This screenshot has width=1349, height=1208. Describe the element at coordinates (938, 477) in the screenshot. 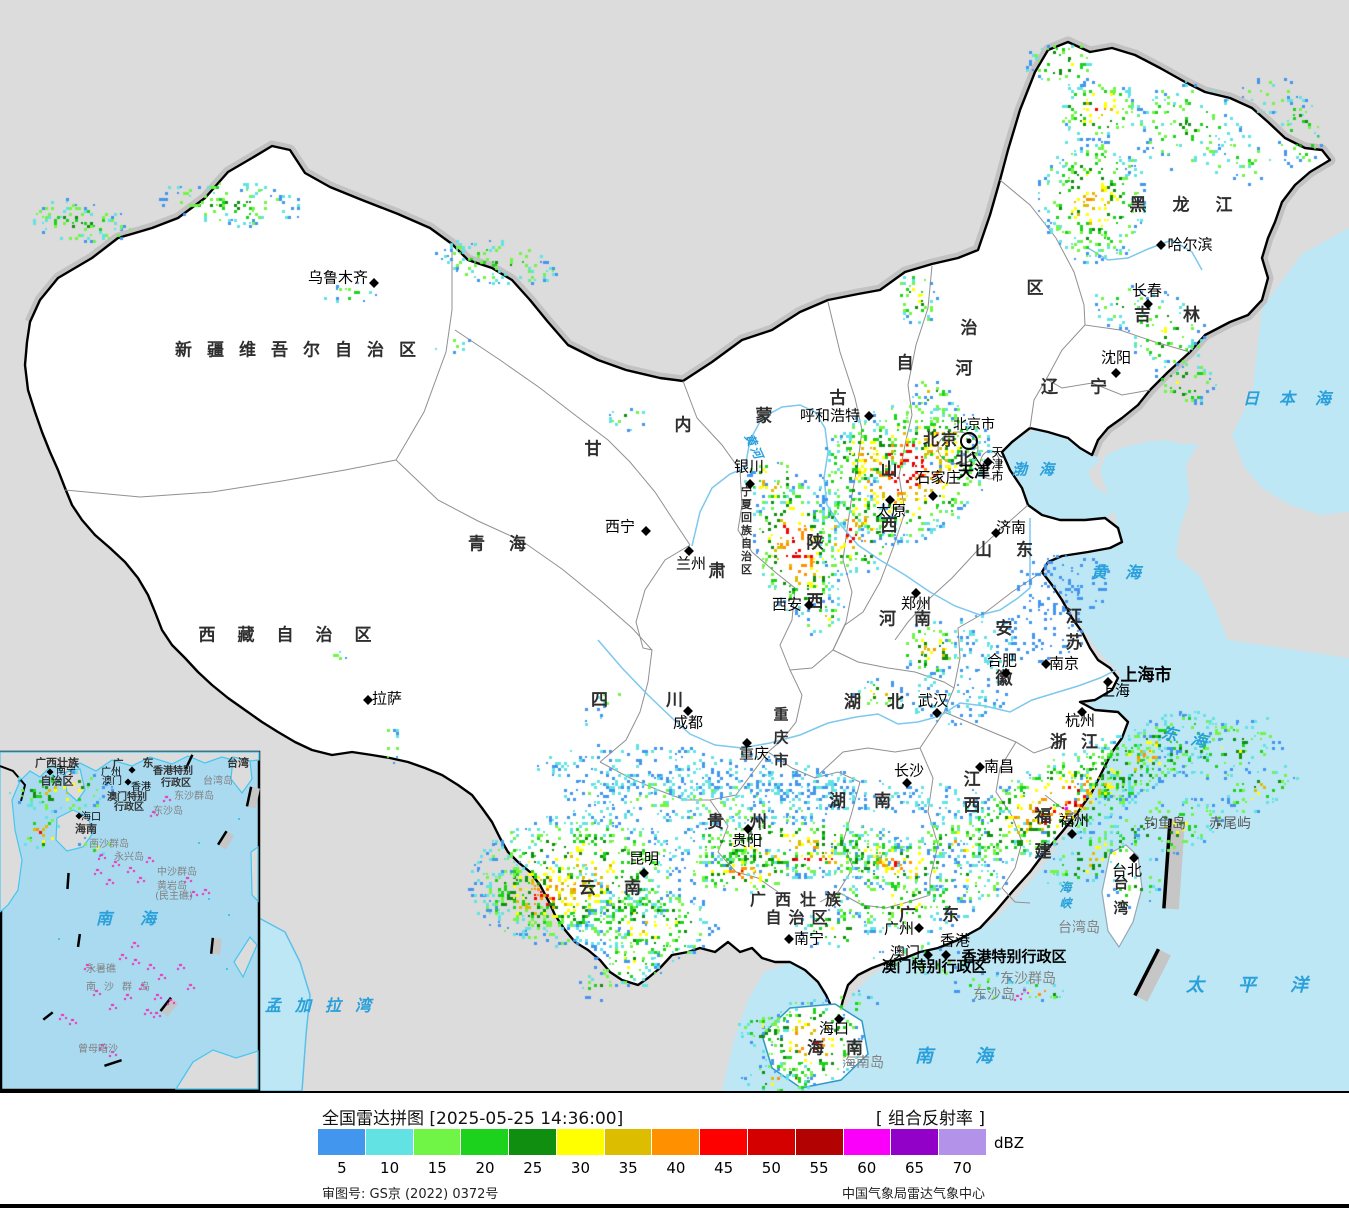

I see `city-label: 石家庄` at that location.